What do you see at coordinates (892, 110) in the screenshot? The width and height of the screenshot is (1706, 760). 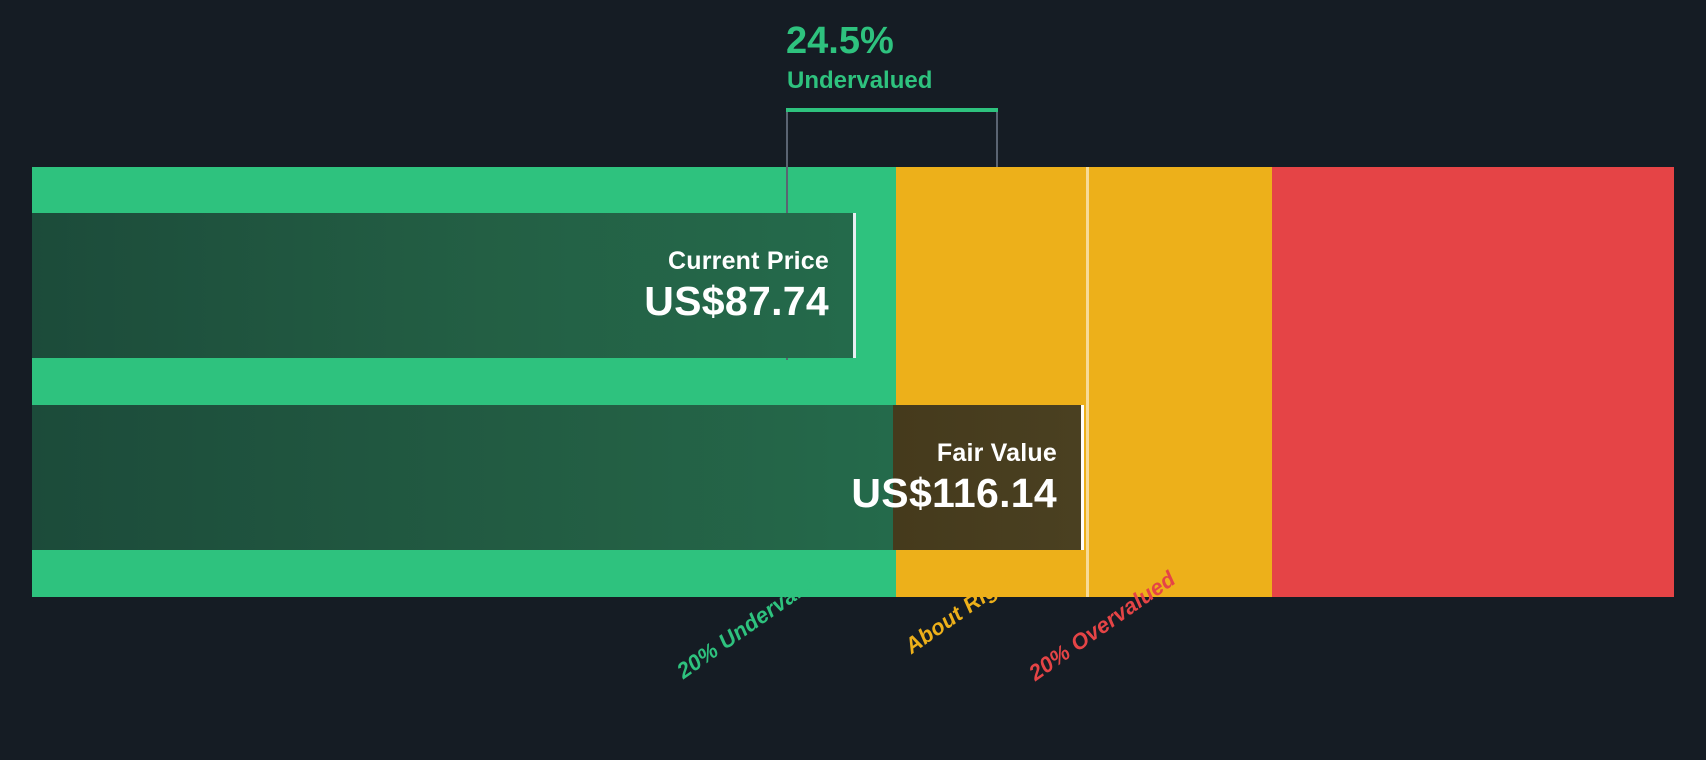 I see `callout-bracket-top-rule` at bounding box center [892, 110].